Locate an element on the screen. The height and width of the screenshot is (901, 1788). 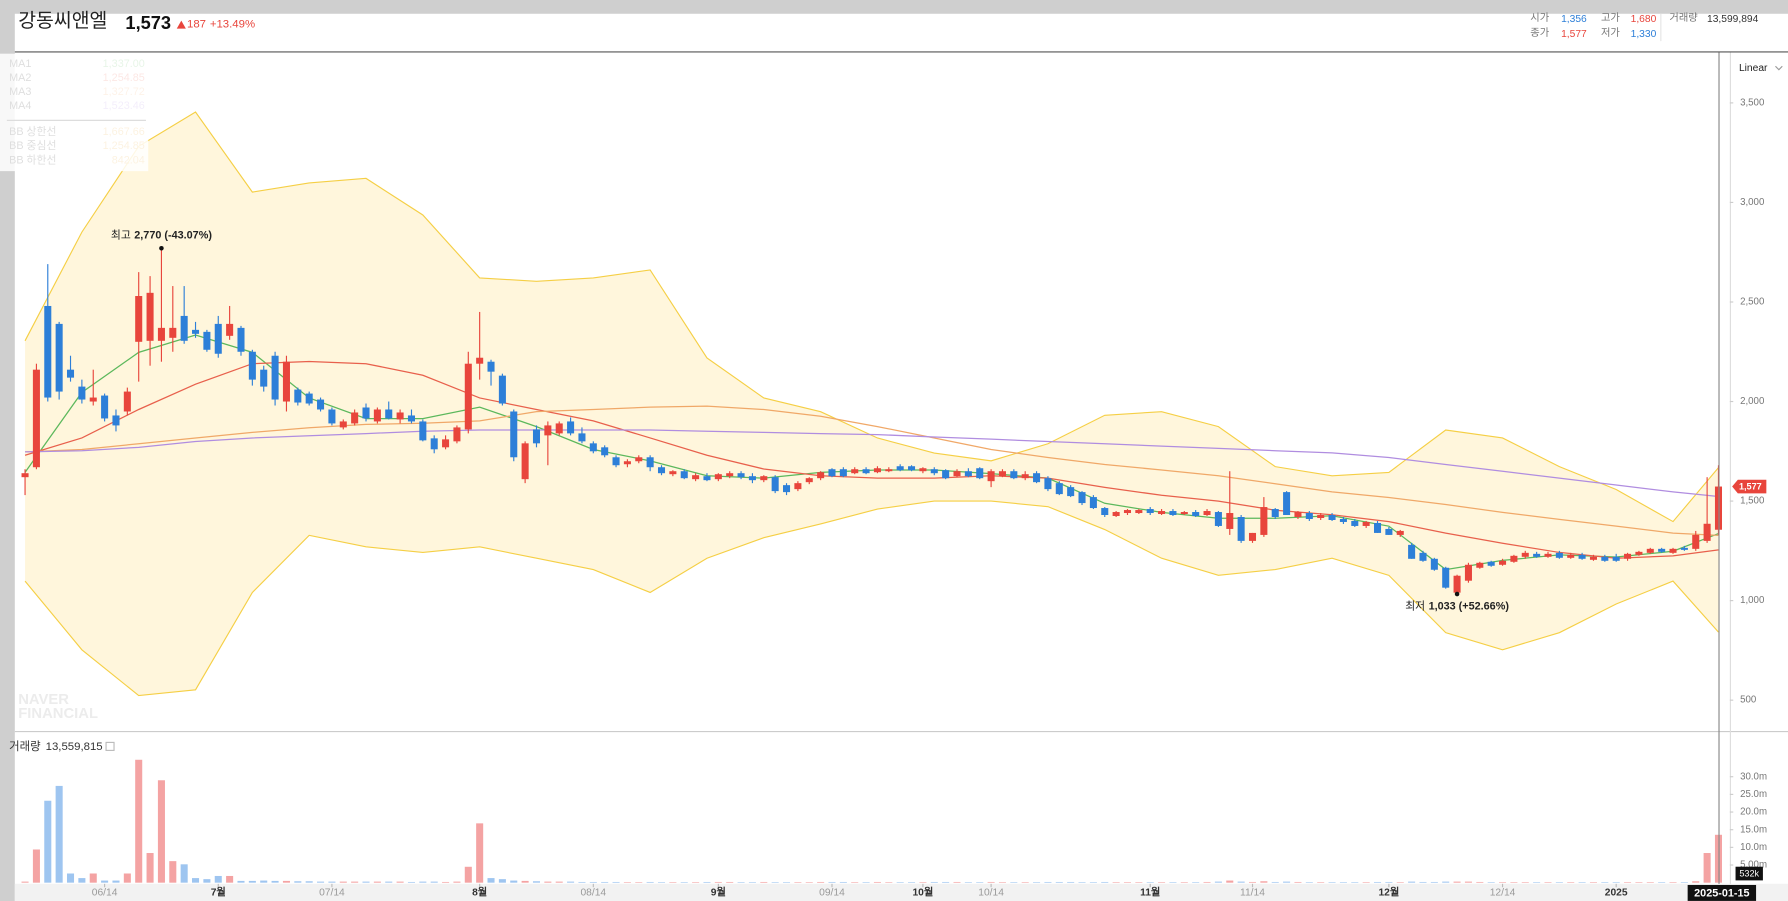
moving-average-line is located at coordinates (872, 470).